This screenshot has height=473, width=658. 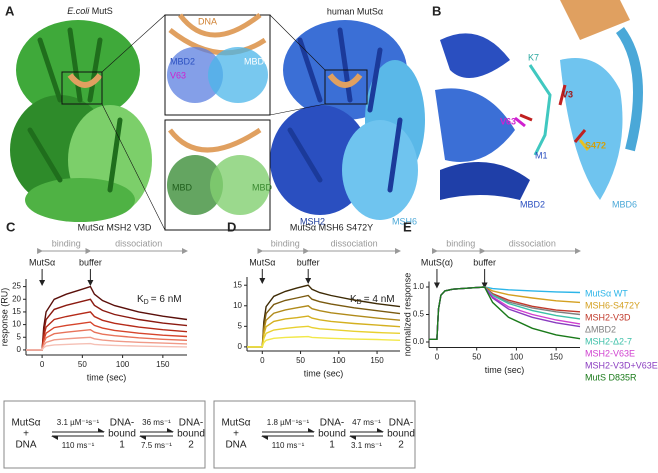 What do you see at coordinates (146, 302) in the screenshot?
I see `kd-subscript: D` at bounding box center [146, 302].